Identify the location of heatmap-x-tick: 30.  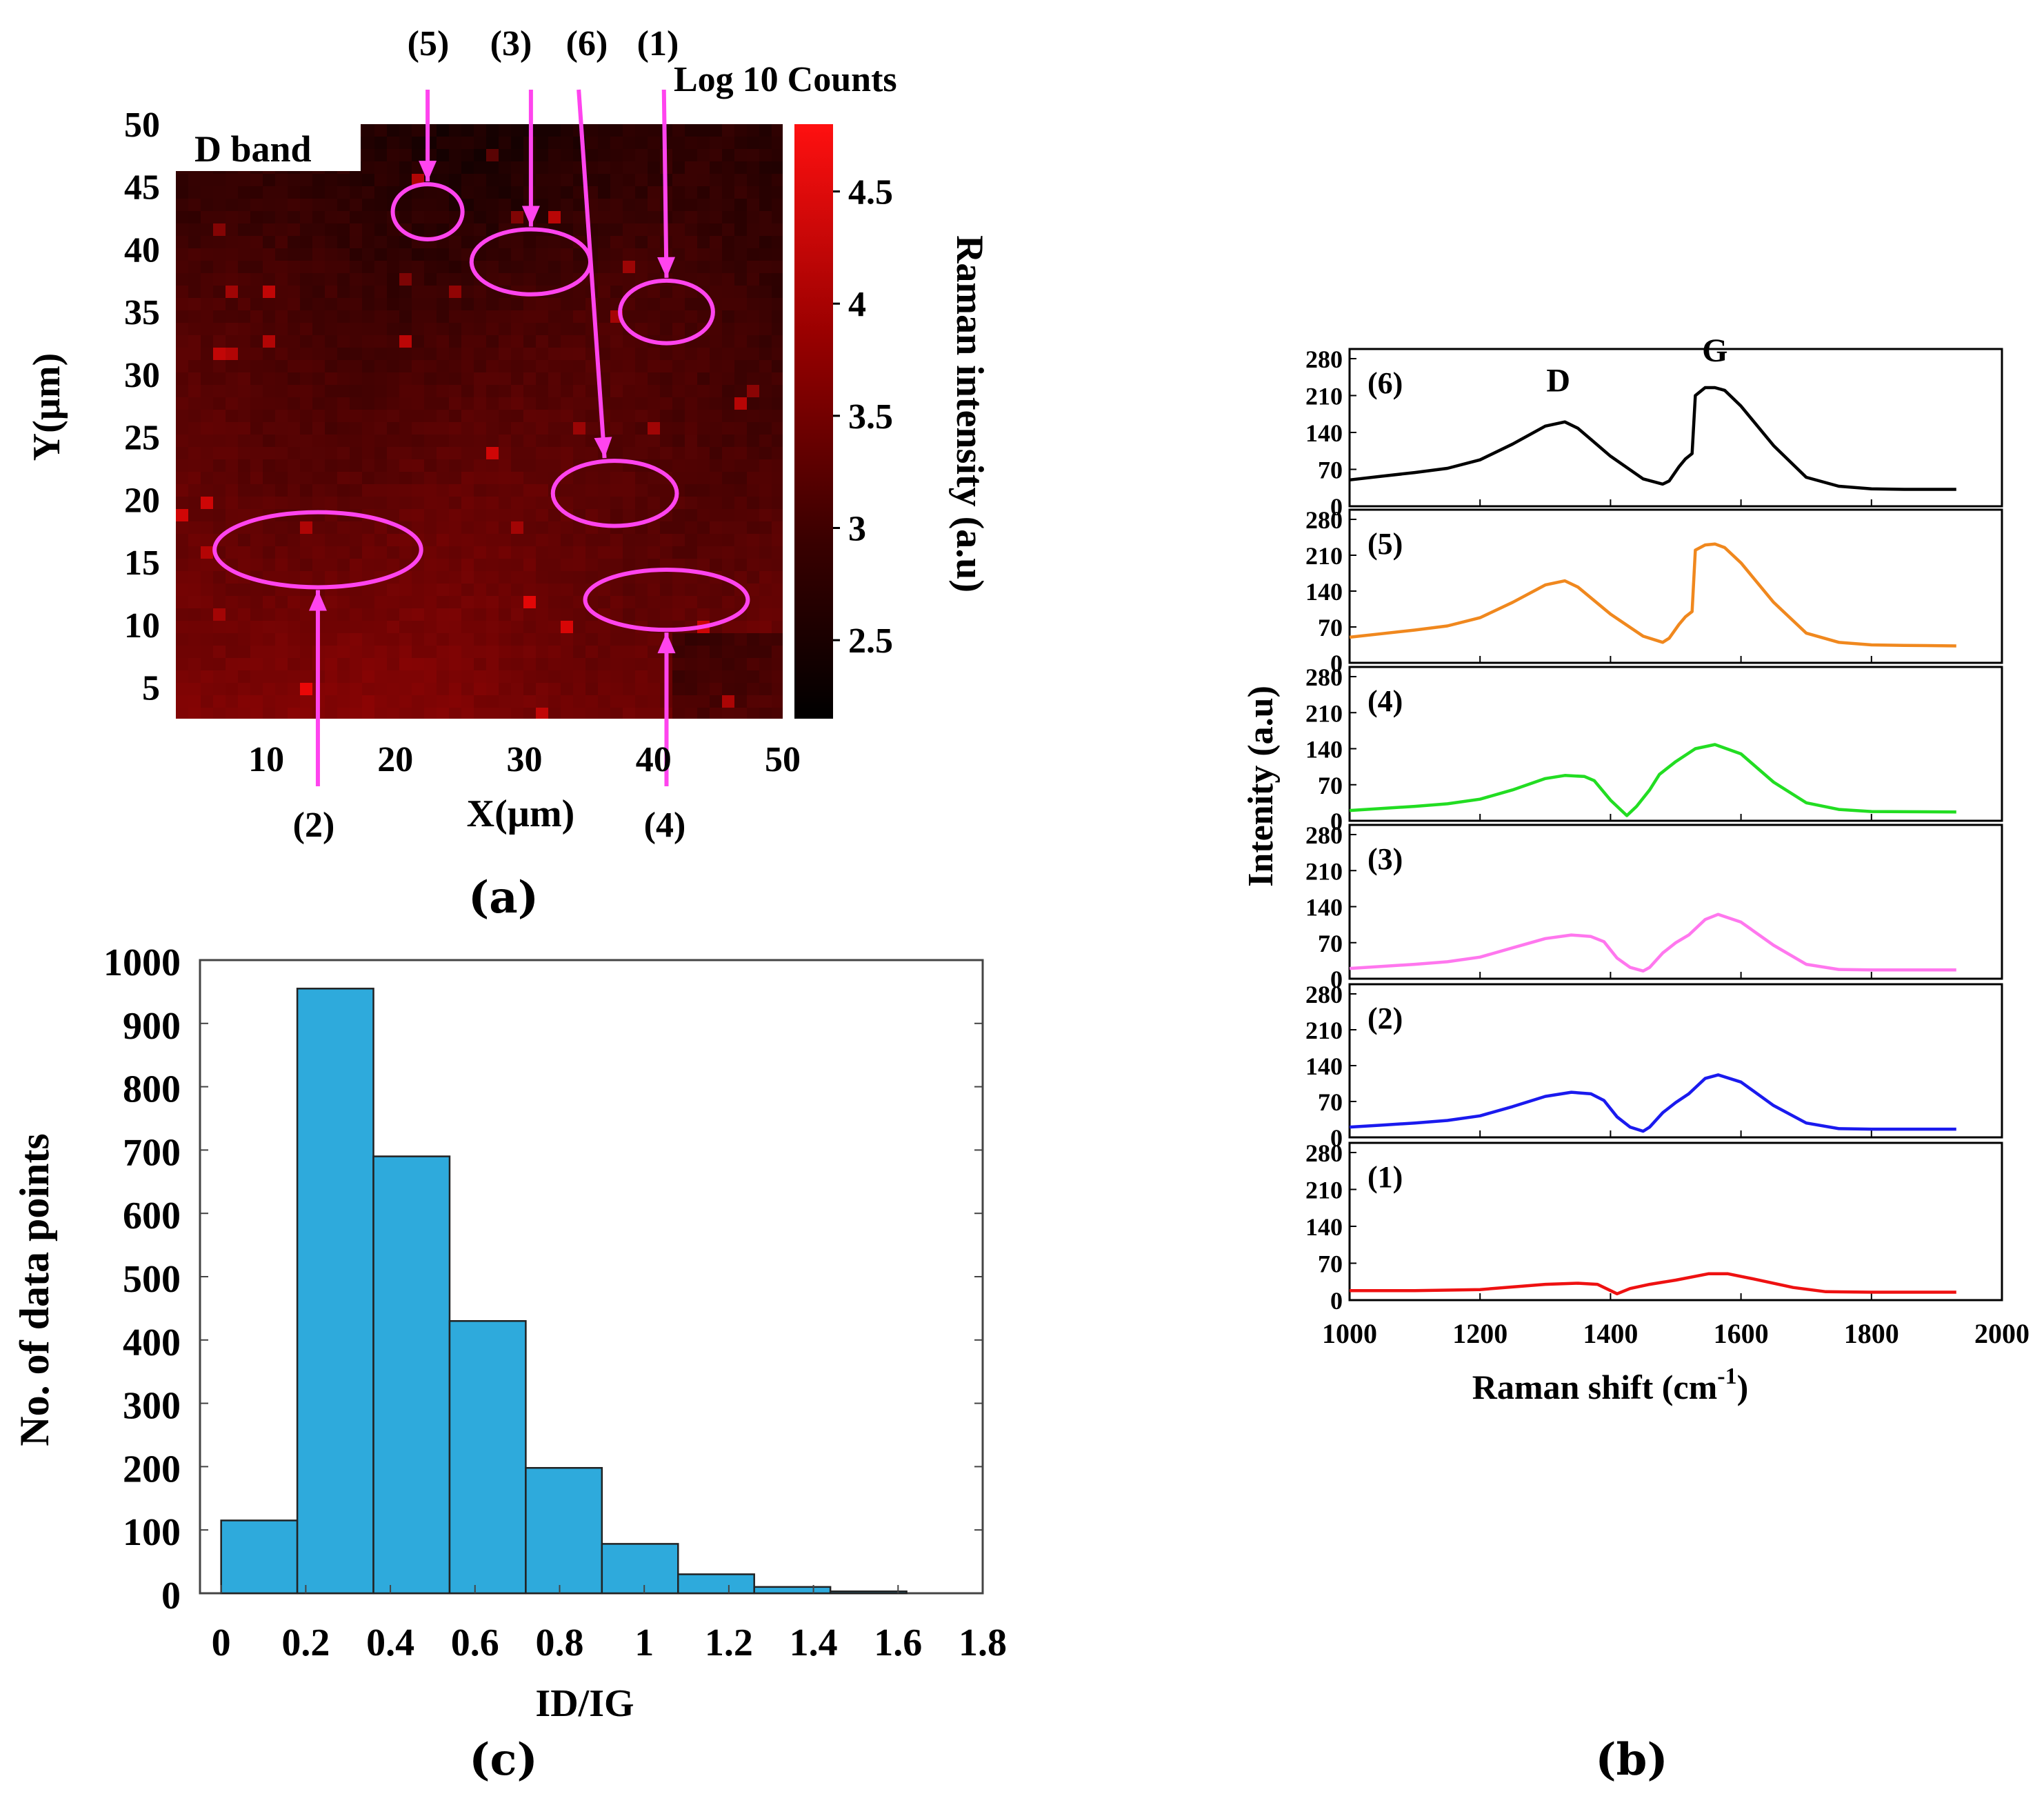
(525, 759).